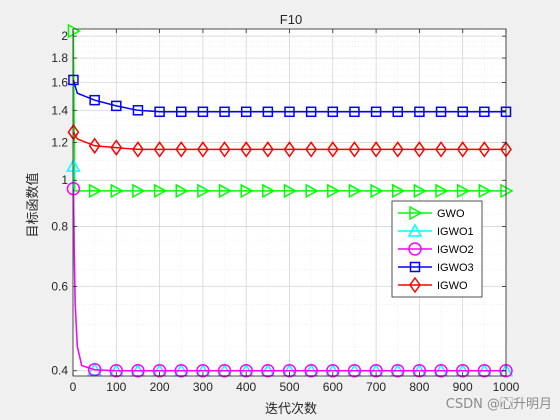  What do you see at coordinates (59, 83) in the screenshot?
I see `y-tick-label: 1.6` at bounding box center [59, 83].